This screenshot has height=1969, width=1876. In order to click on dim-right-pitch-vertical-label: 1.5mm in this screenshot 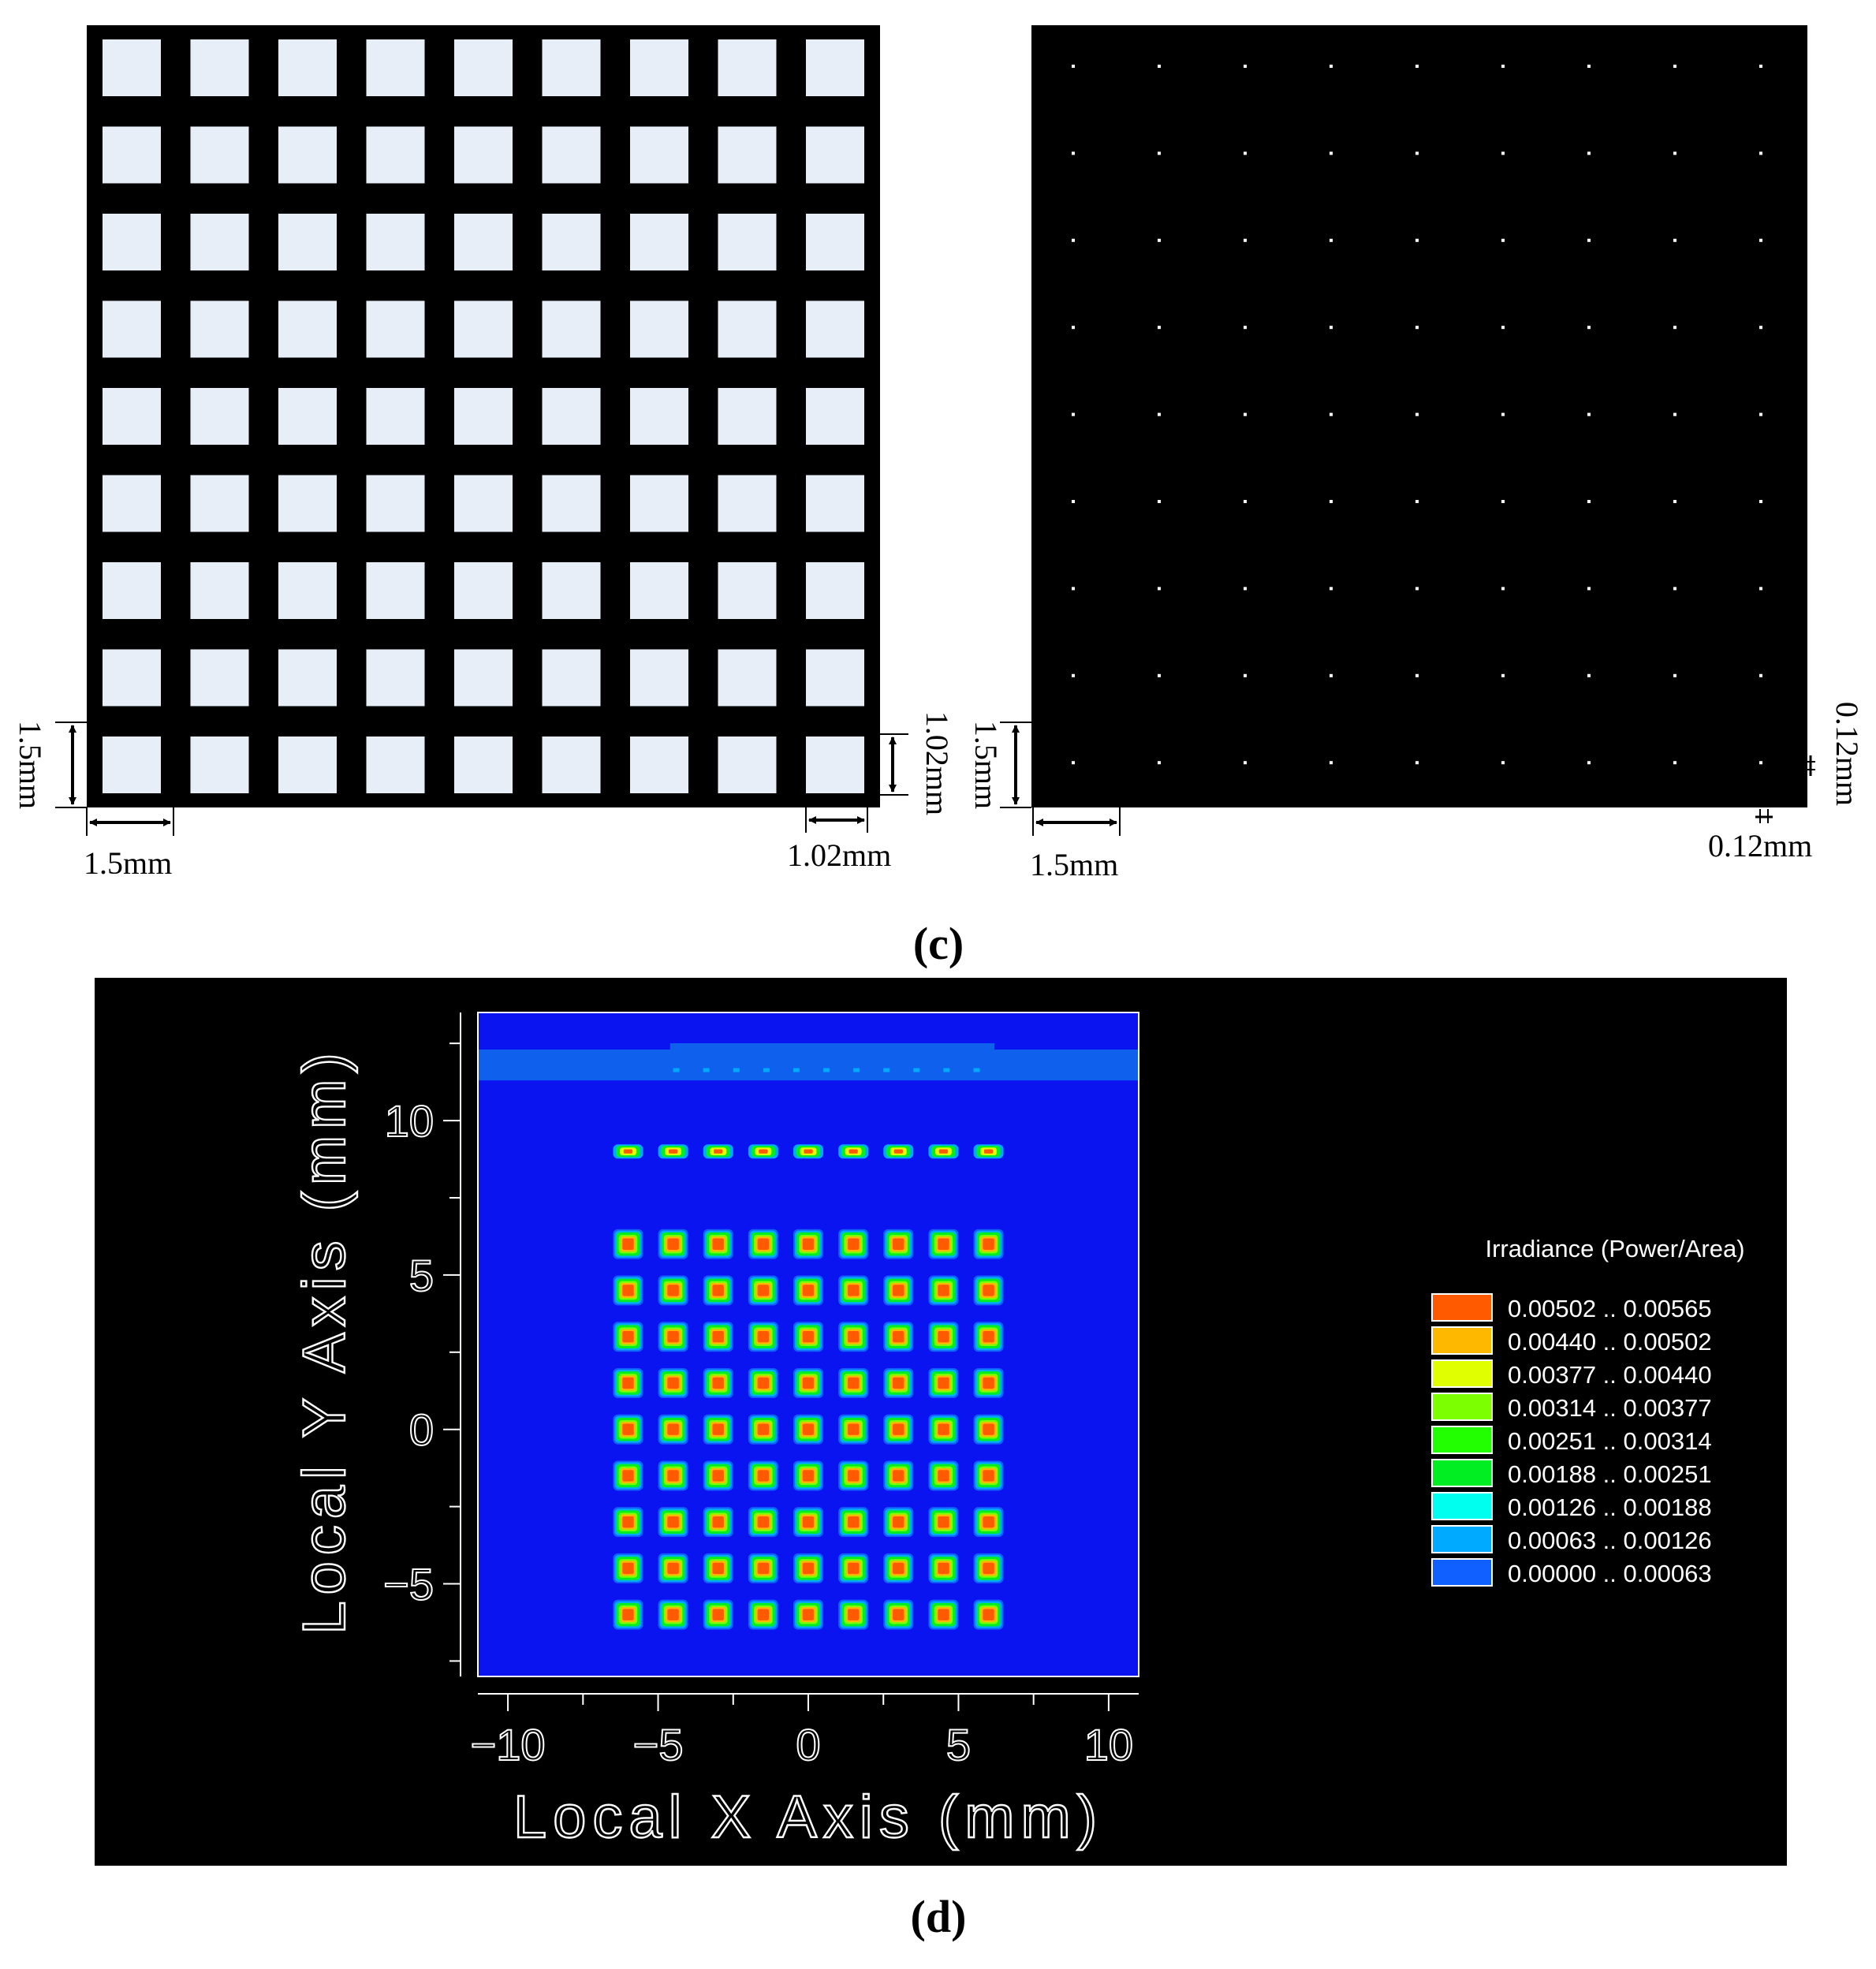, I will do `click(986, 765)`.